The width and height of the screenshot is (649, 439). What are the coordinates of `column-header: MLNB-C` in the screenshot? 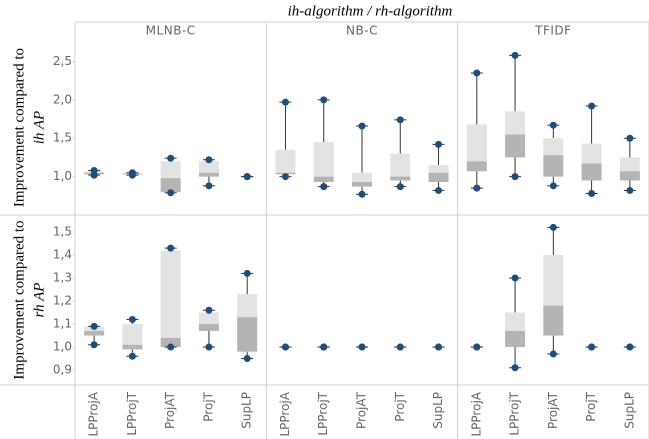 It's located at (171, 31).